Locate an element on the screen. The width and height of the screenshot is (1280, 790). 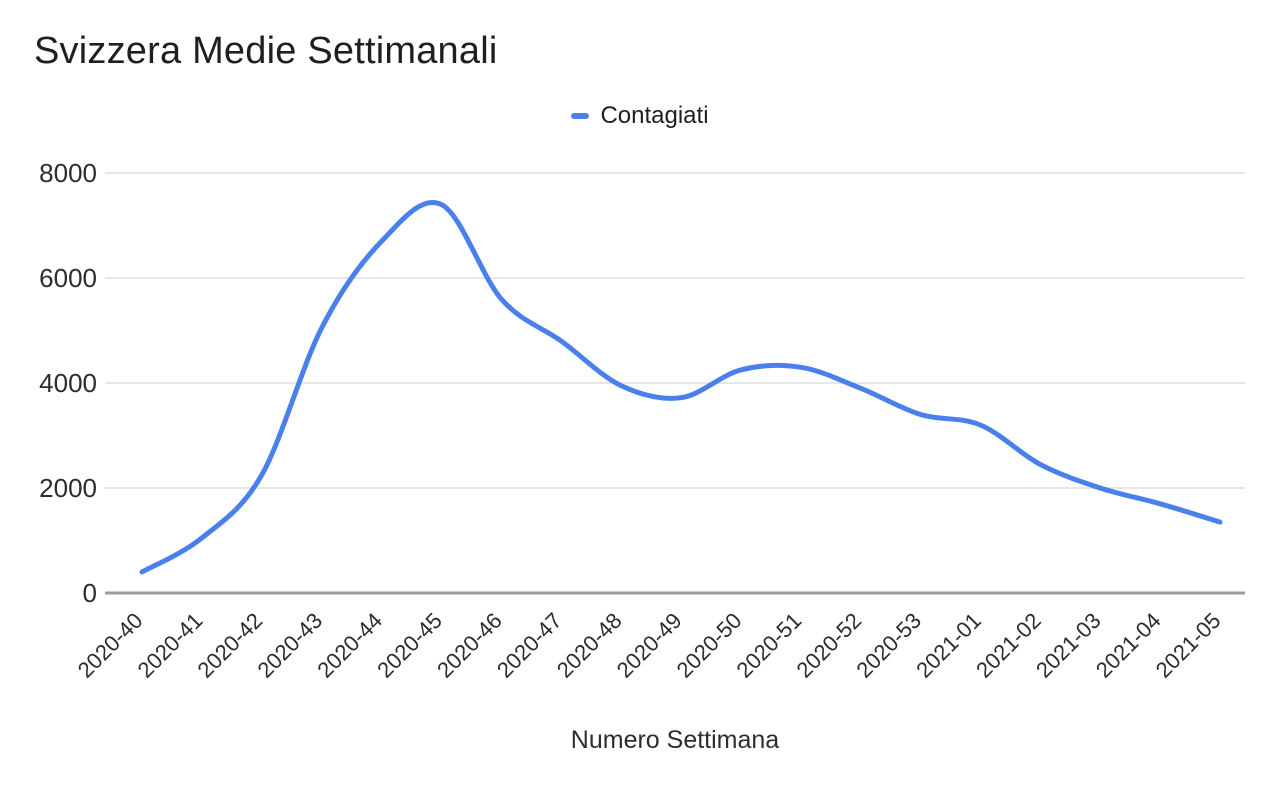
y-tick-label: 4000 is located at coordinates (68, 383).